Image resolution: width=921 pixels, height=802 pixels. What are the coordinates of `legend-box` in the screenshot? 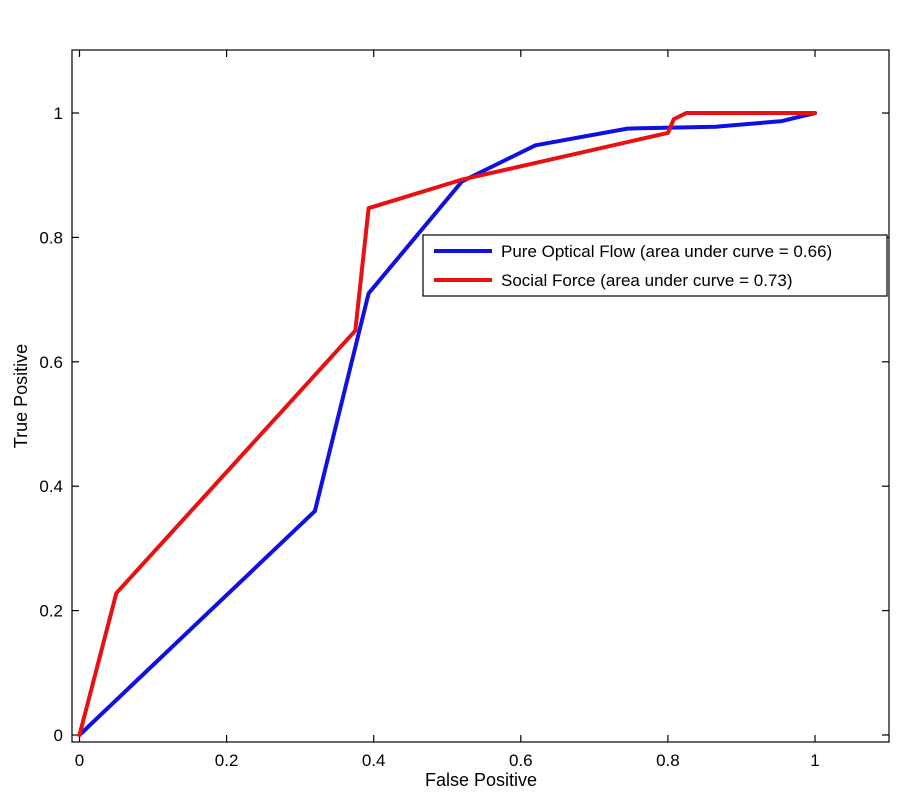 It's located at (655, 265).